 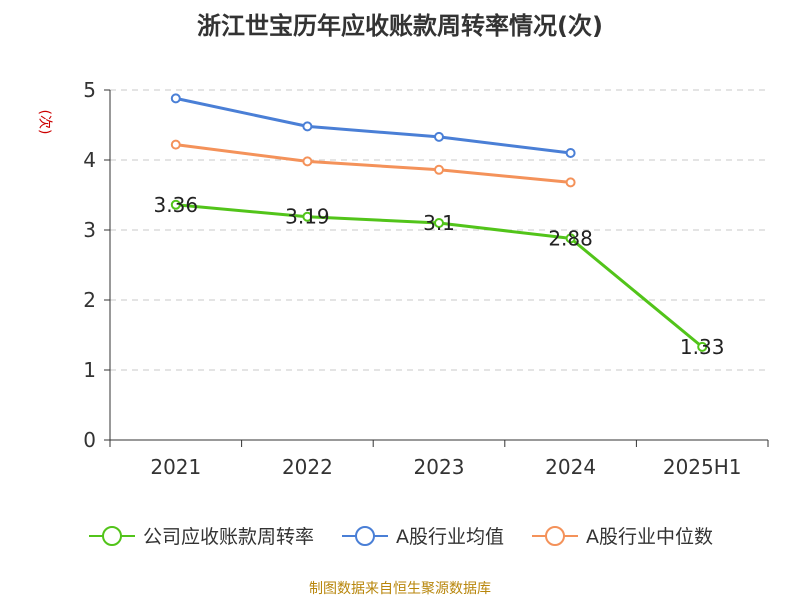 I want to click on y-tick-label: 4, so click(x=89, y=160).